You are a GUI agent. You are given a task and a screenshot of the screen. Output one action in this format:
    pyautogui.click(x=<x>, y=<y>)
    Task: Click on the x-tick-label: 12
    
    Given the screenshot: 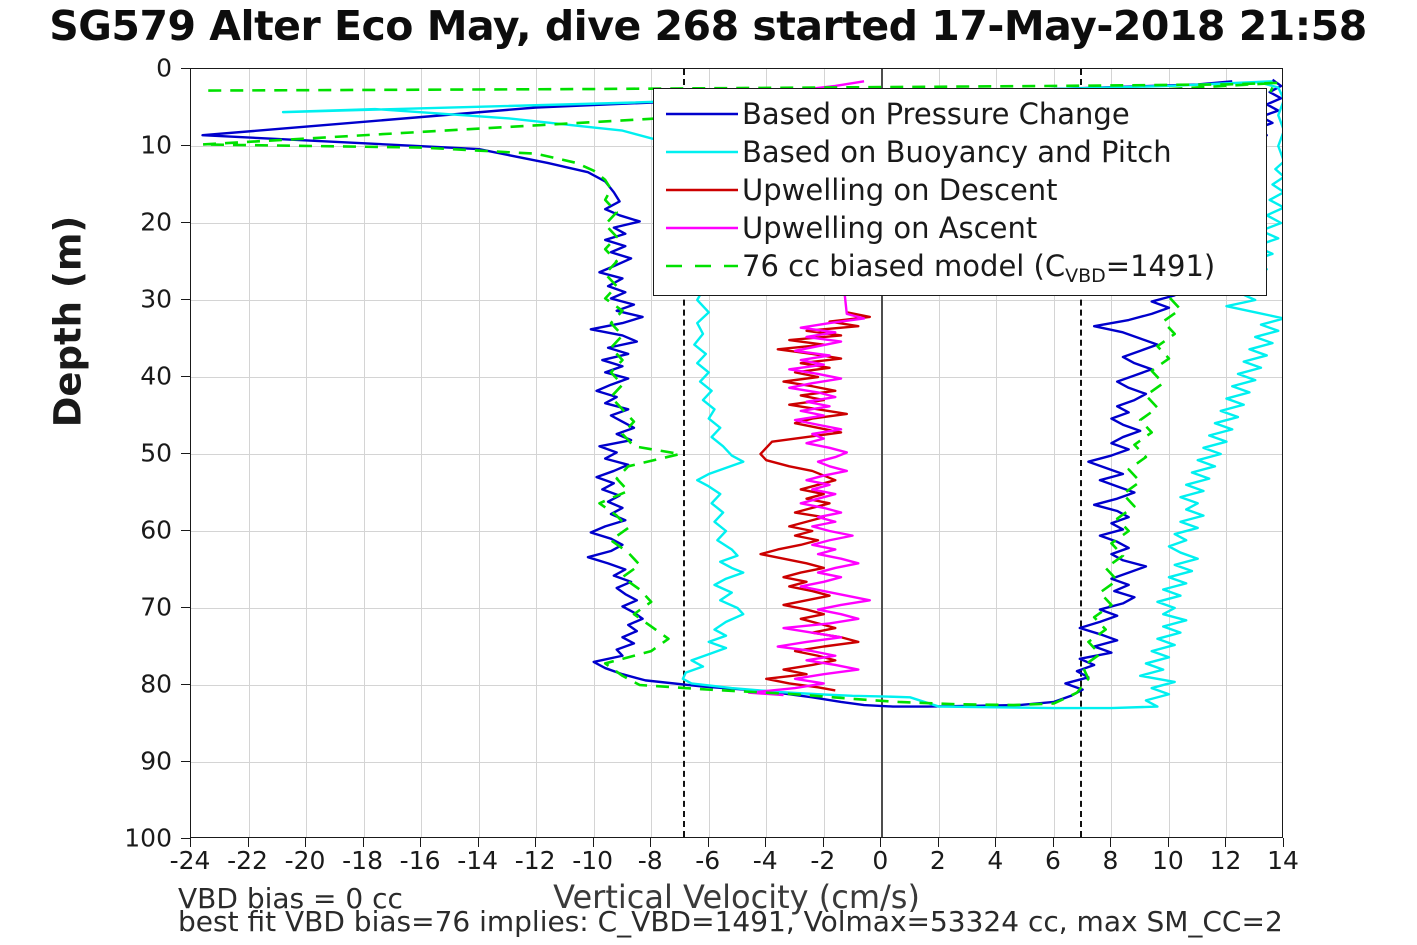 What is the action you would take?
    pyautogui.click(x=1225, y=860)
    